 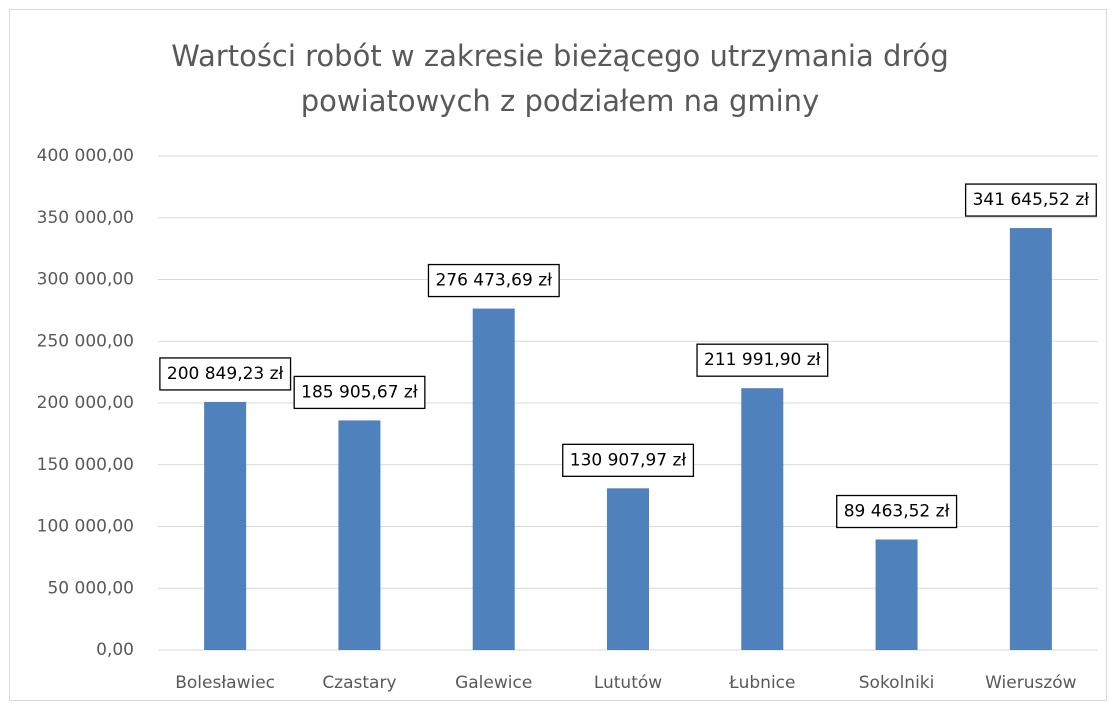 I want to click on data-label: 185 905,67 zł, so click(x=359, y=392).